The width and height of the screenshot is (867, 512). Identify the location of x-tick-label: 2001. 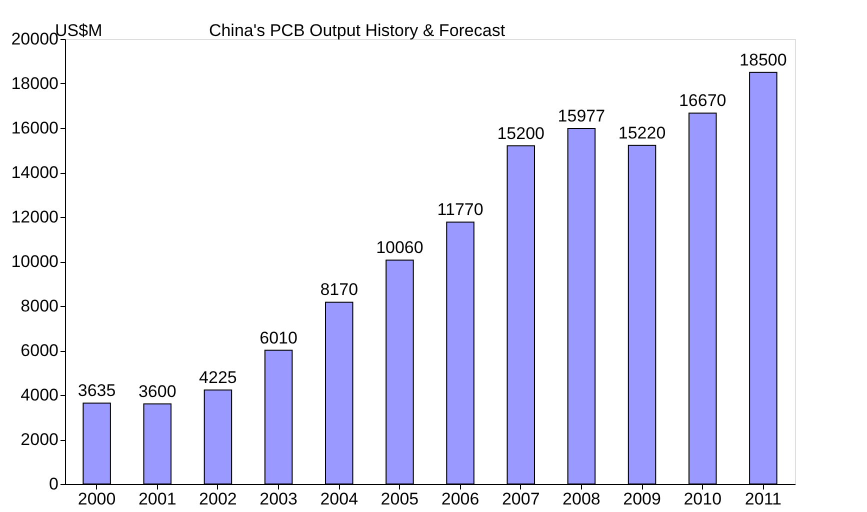
(157, 499).